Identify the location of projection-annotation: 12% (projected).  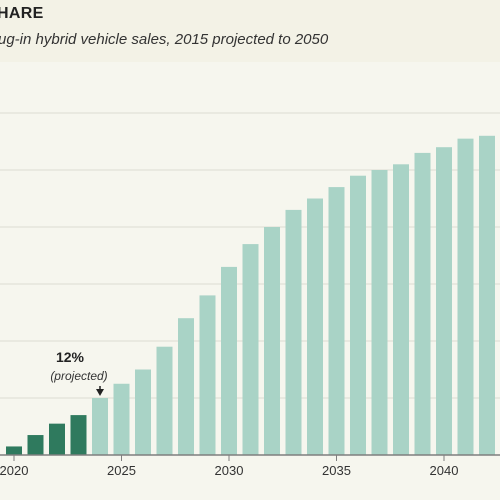
(79, 372).